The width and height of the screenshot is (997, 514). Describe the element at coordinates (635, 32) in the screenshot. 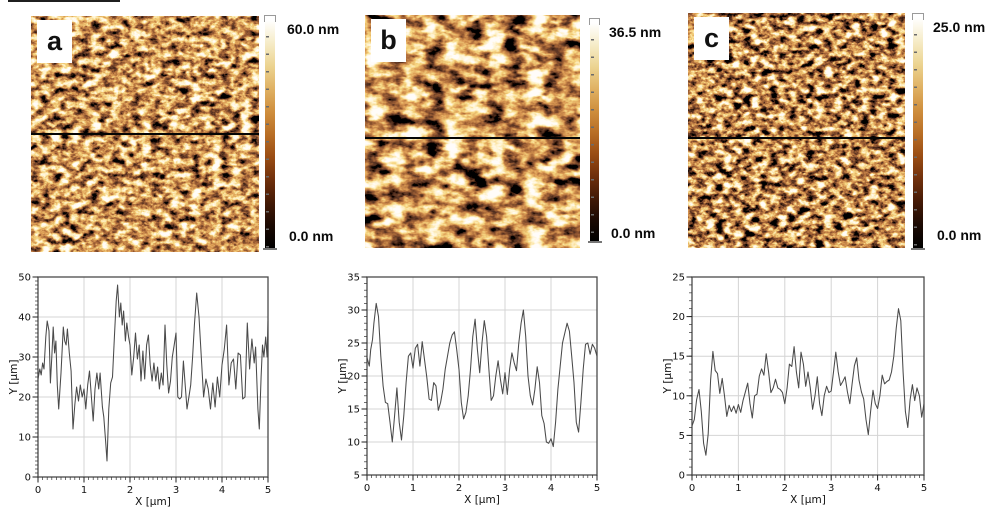

I see `colorbar-max-label-b: 36.5 nm` at that location.